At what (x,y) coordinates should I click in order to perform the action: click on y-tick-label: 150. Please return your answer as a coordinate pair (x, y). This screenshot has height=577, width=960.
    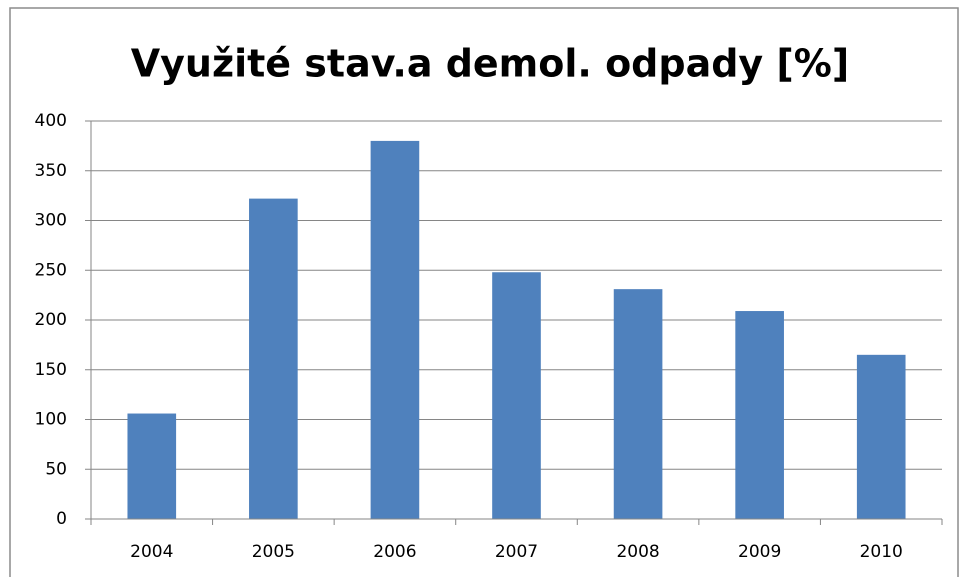
    Looking at the image, I should click on (51, 370).